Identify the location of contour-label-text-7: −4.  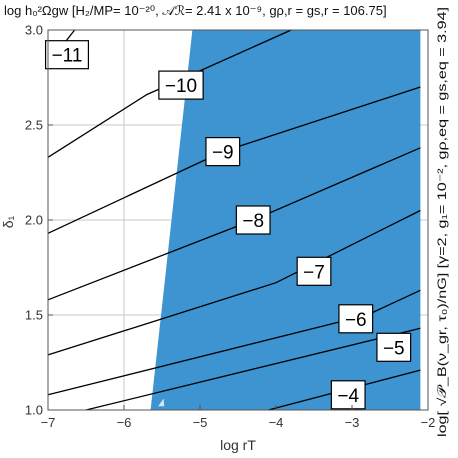
(348, 396).